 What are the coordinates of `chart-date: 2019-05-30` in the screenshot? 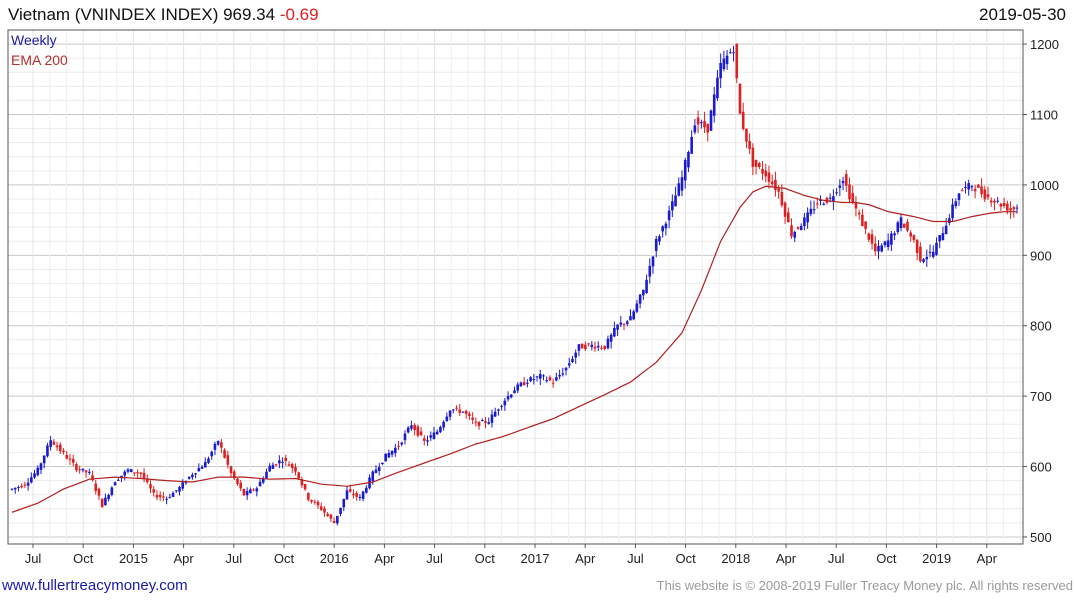 It's located at (1022, 14).